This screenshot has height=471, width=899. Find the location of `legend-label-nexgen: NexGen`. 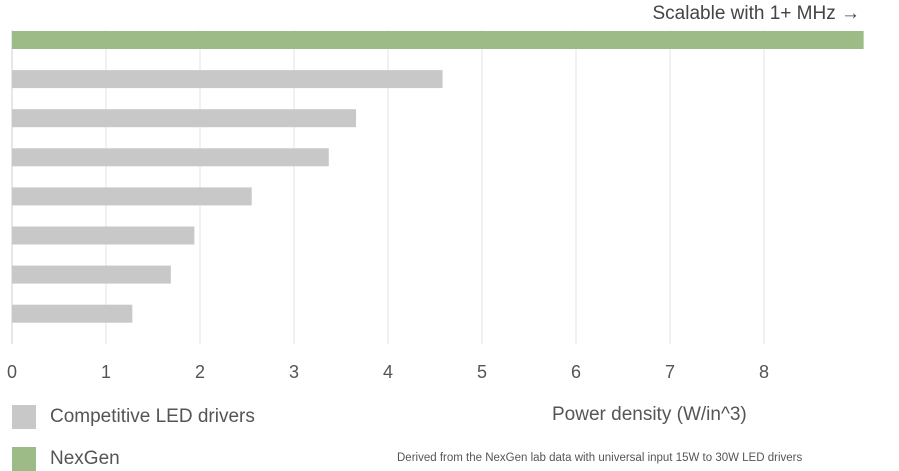

legend-label-nexgen: NexGen is located at coordinates (85, 458).